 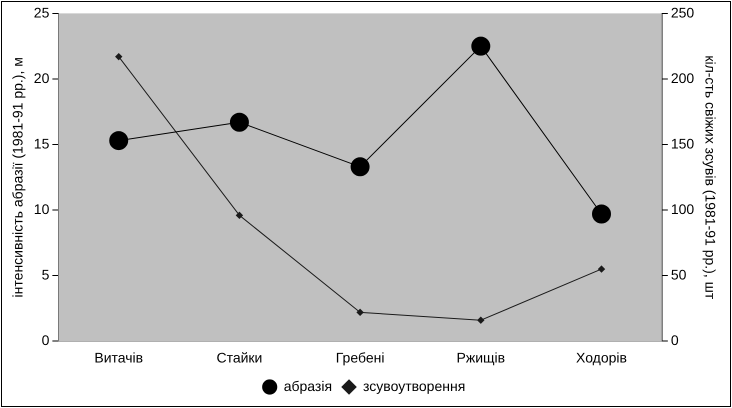 What do you see at coordinates (46, 274) in the screenshot?
I see `y-tick-label: 5` at bounding box center [46, 274].